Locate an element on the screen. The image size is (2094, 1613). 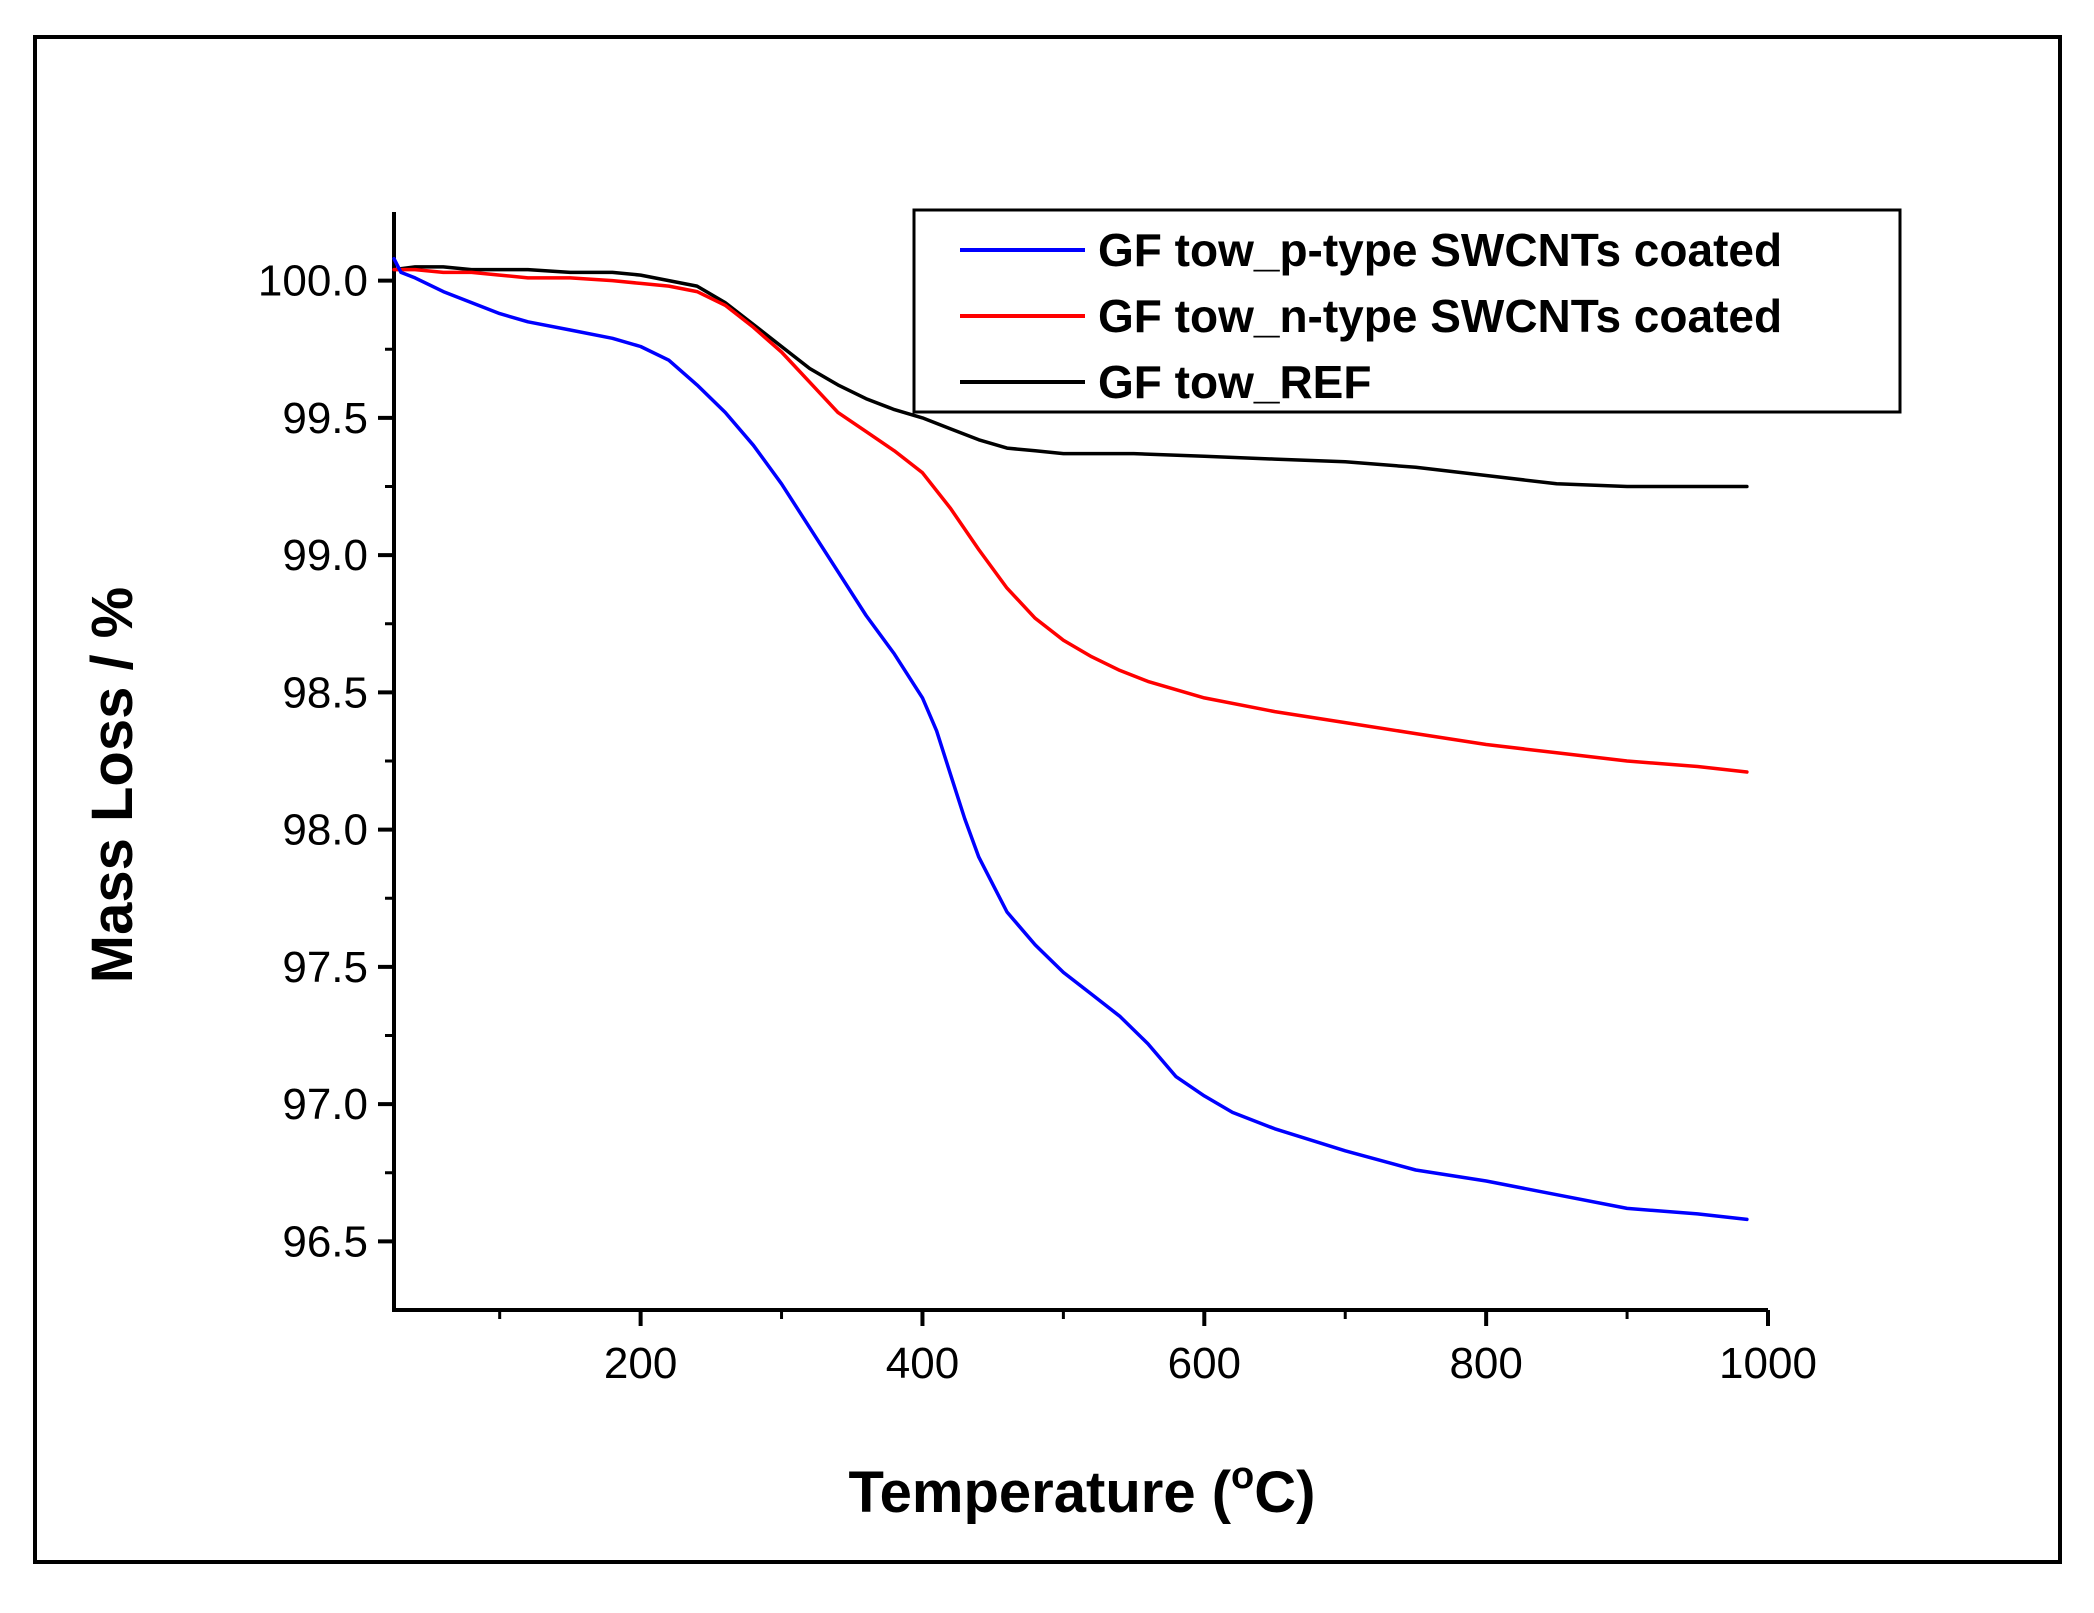
legend-entry-ref: GF tow_REF is located at coordinates (1165, 382).